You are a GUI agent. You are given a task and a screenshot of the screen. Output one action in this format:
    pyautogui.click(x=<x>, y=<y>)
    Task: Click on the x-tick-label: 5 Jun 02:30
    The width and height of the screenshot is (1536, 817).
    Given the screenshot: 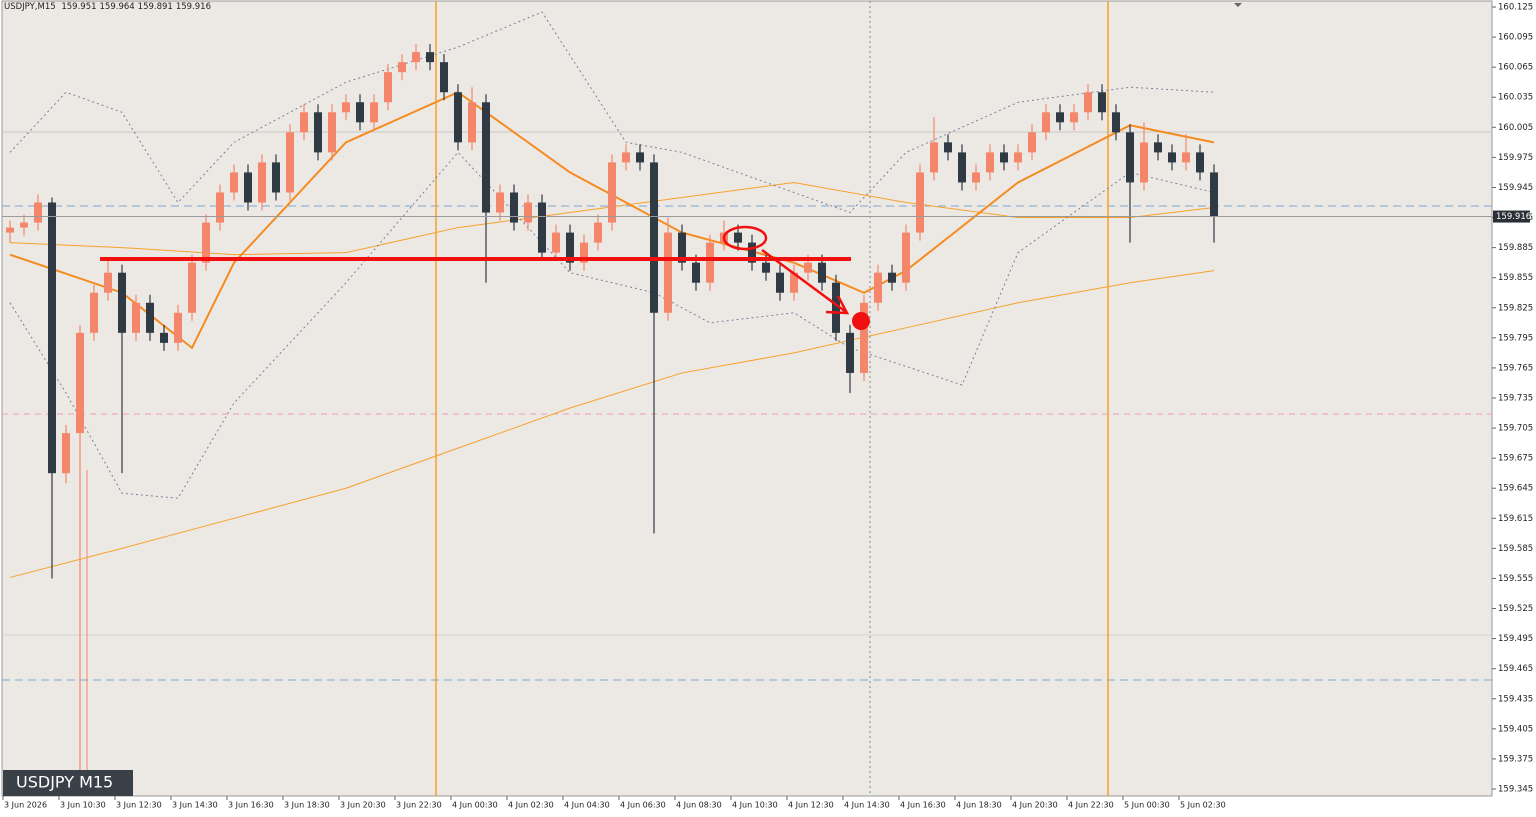 What is the action you would take?
    pyautogui.click(x=1203, y=805)
    